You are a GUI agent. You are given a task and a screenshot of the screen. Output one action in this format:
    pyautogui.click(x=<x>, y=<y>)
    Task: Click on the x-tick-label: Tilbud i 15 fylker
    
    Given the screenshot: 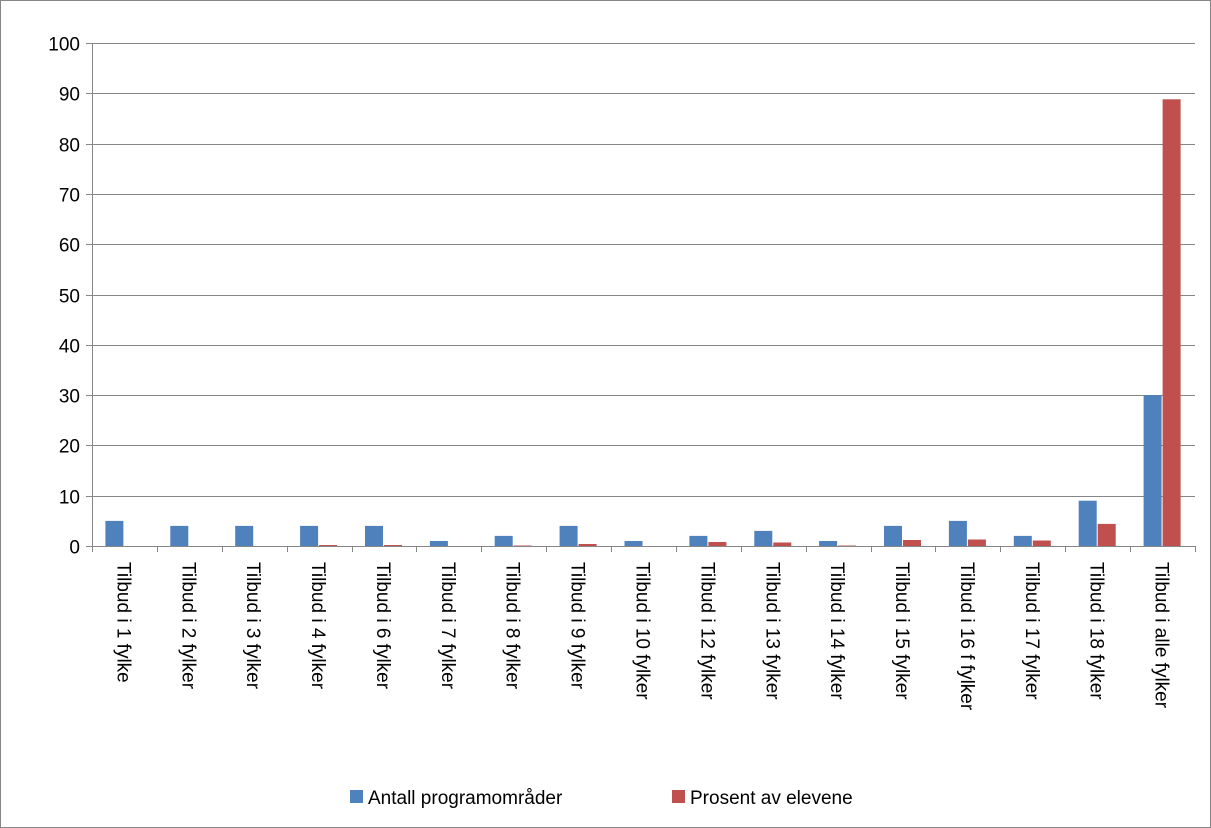 What is the action you would take?
    pyautogui.click(x=901, y=631)
    